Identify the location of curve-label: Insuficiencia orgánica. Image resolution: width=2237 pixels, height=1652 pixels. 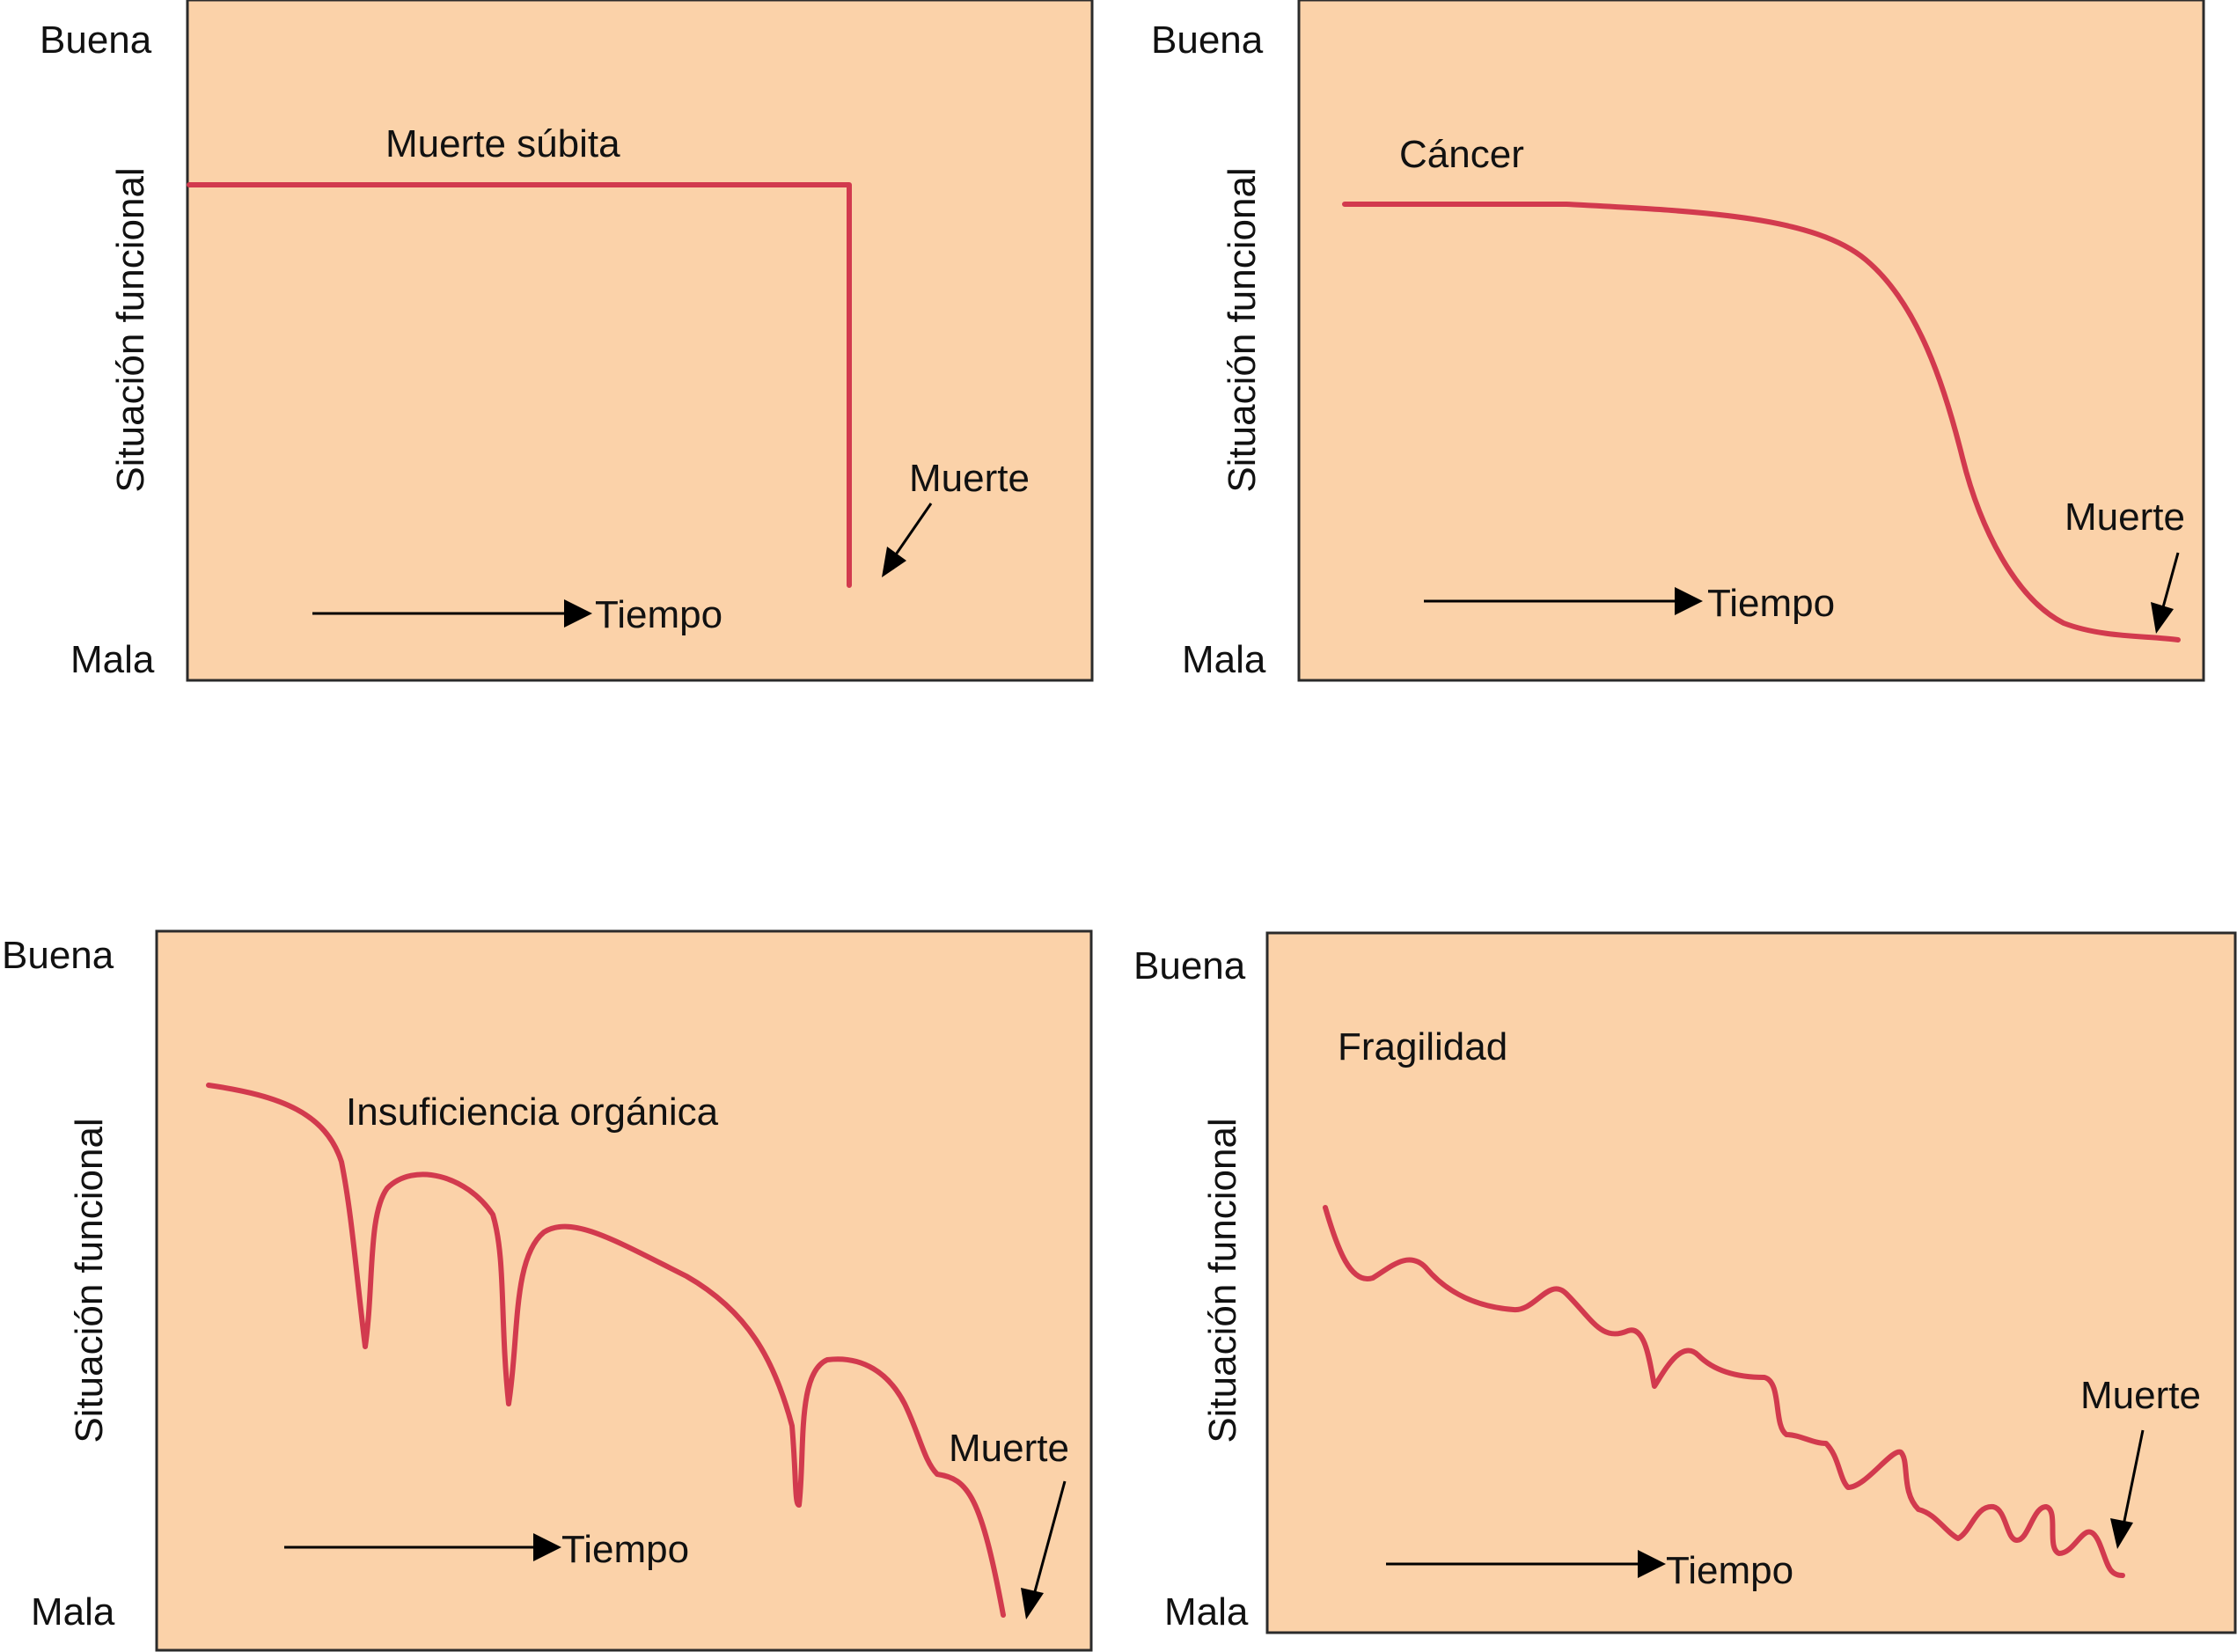
(533, 1112).